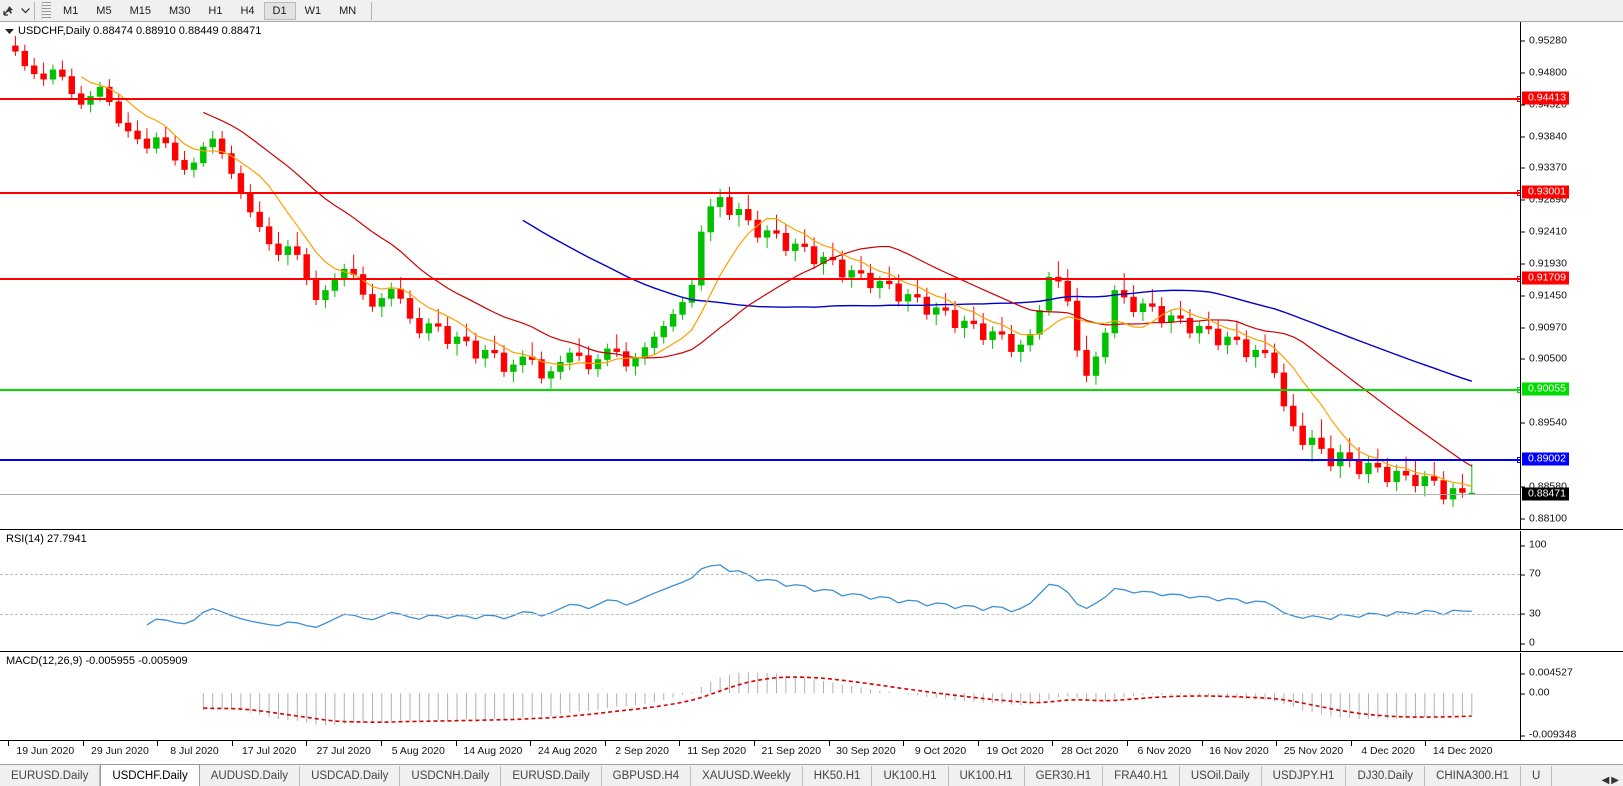 The image size is (1623, 786). I want to click on price-tick-8: 0.91450, so click(1544, 295).